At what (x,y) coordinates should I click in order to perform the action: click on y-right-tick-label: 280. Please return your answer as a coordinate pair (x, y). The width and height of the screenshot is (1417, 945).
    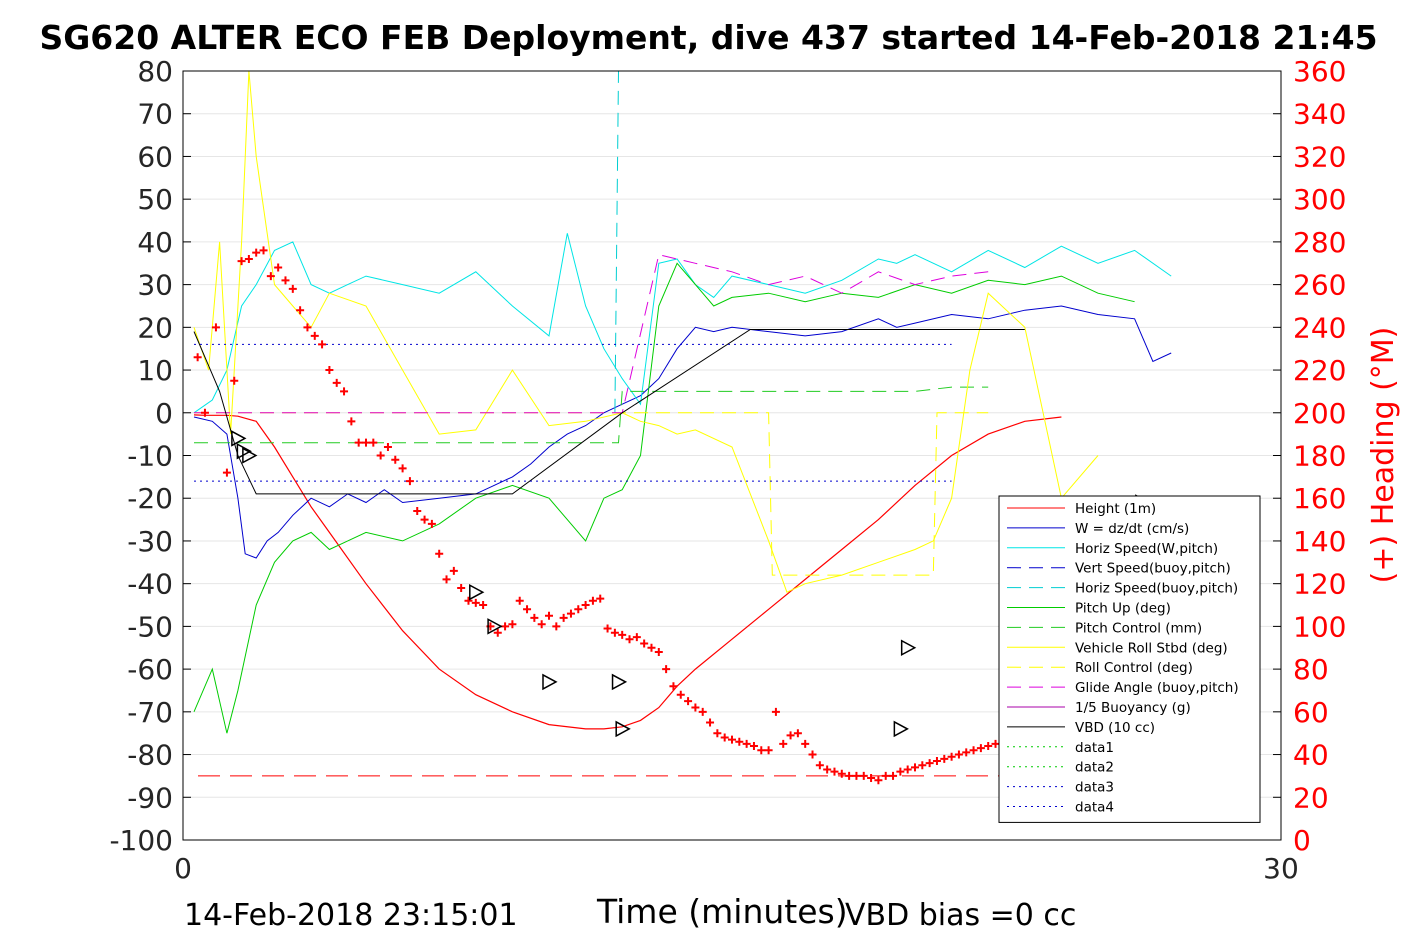
    Looking at the image, I should click on (1319, 242).